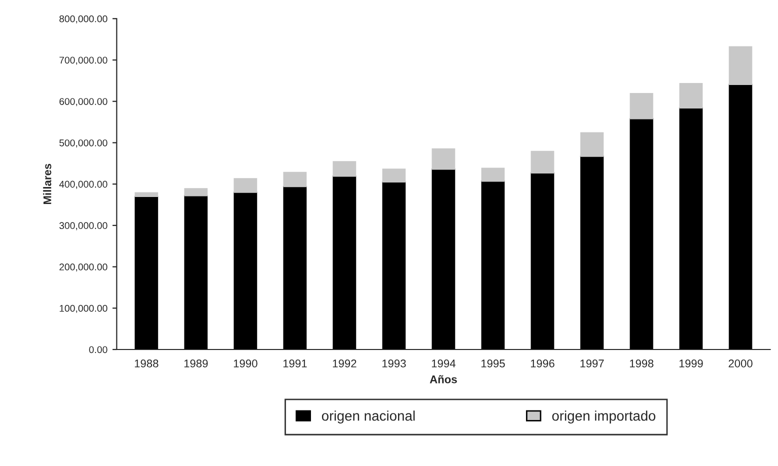 This screenshot has height=466, width=778. What do you see at coordinates (83, 226) in the screenshot?
I see `y-tick-label: 300,000.00` at bounding box center [83, 226].